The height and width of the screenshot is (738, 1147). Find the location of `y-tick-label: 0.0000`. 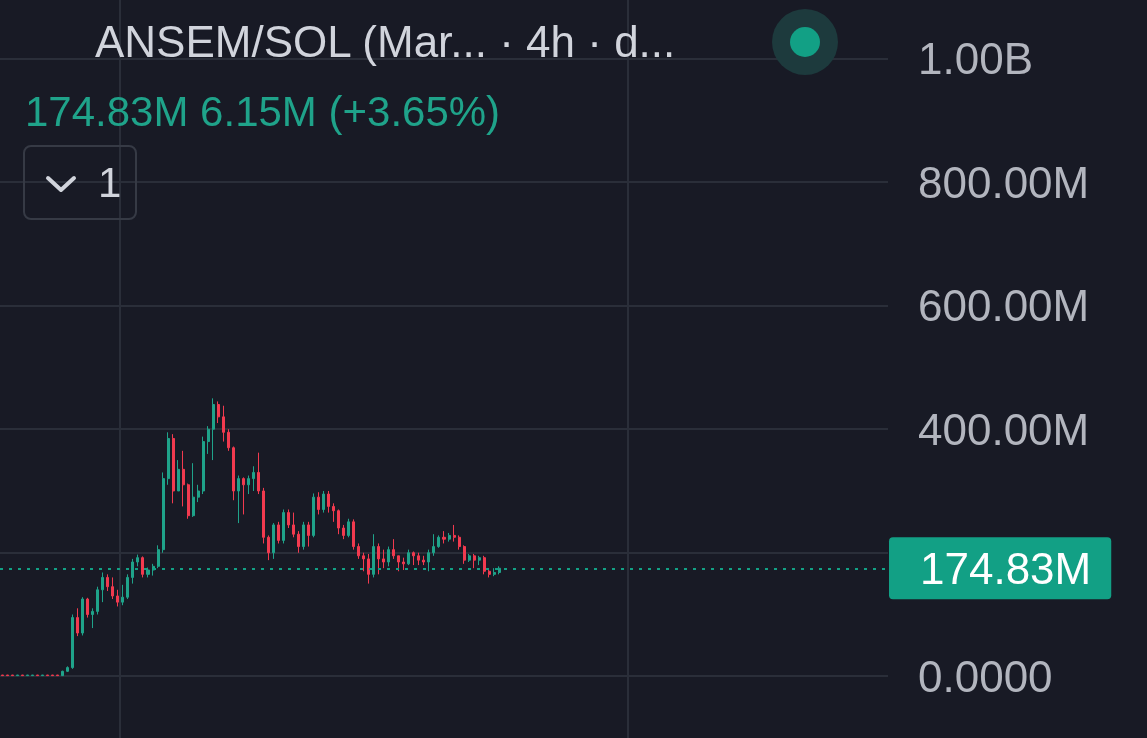

y-tick-label: 0.0000 is located at coordinates (985, 676).